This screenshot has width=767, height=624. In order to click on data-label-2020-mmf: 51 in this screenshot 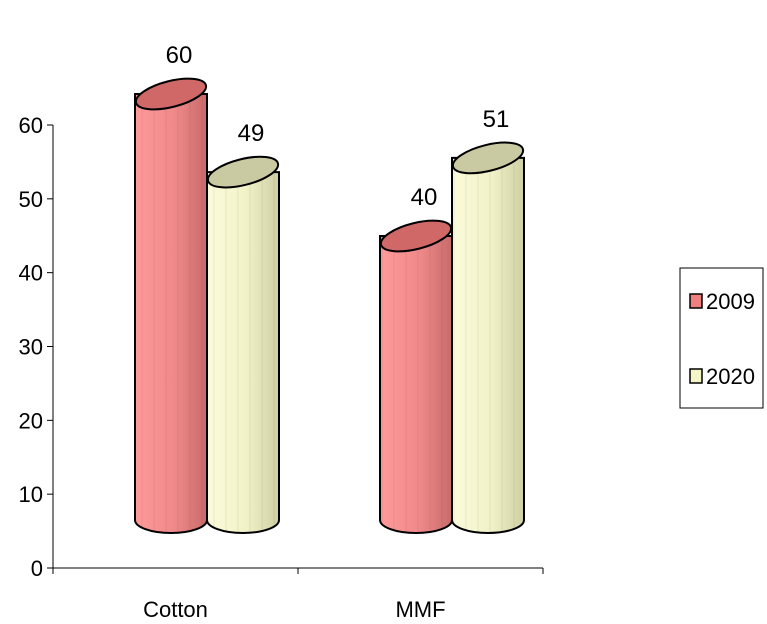, I will do `click(496, 119)`.